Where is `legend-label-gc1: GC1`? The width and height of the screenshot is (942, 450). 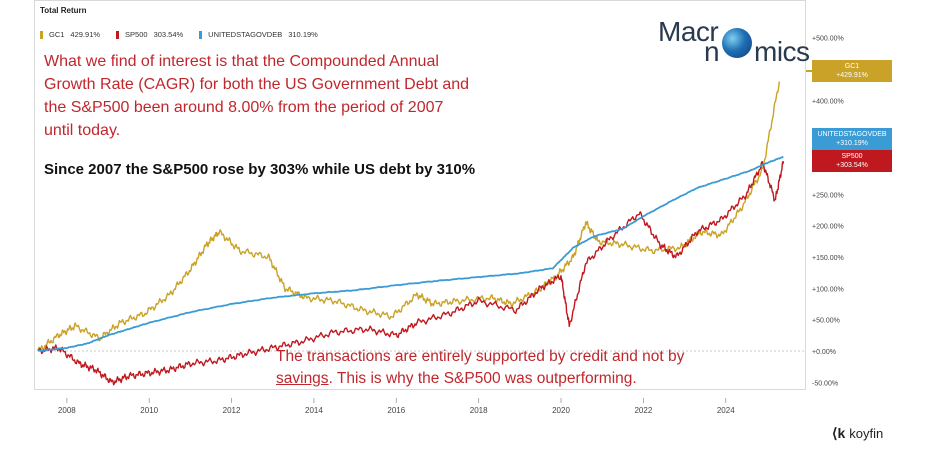
legend-label-gc1: GC1 is located at coordinates (57, 34).